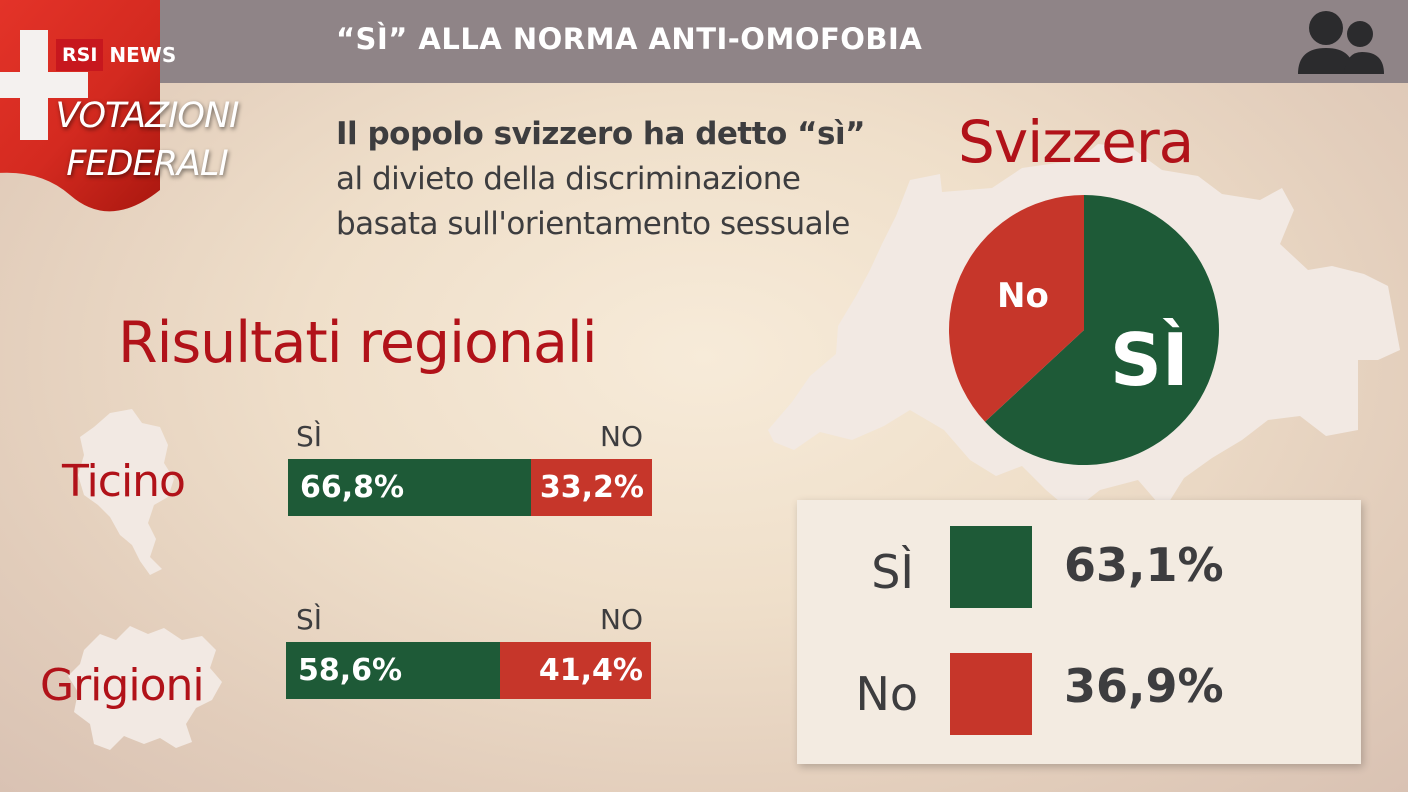  What do you see at coordinates (1079, 632) in the screenshot?
I see `legend` at bounding box center [1079, 632].